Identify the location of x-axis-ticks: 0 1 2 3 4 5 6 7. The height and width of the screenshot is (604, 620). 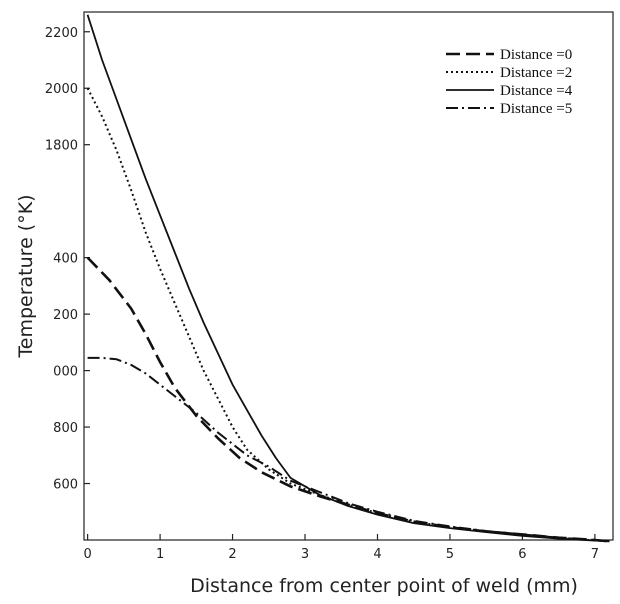
(341, 548).